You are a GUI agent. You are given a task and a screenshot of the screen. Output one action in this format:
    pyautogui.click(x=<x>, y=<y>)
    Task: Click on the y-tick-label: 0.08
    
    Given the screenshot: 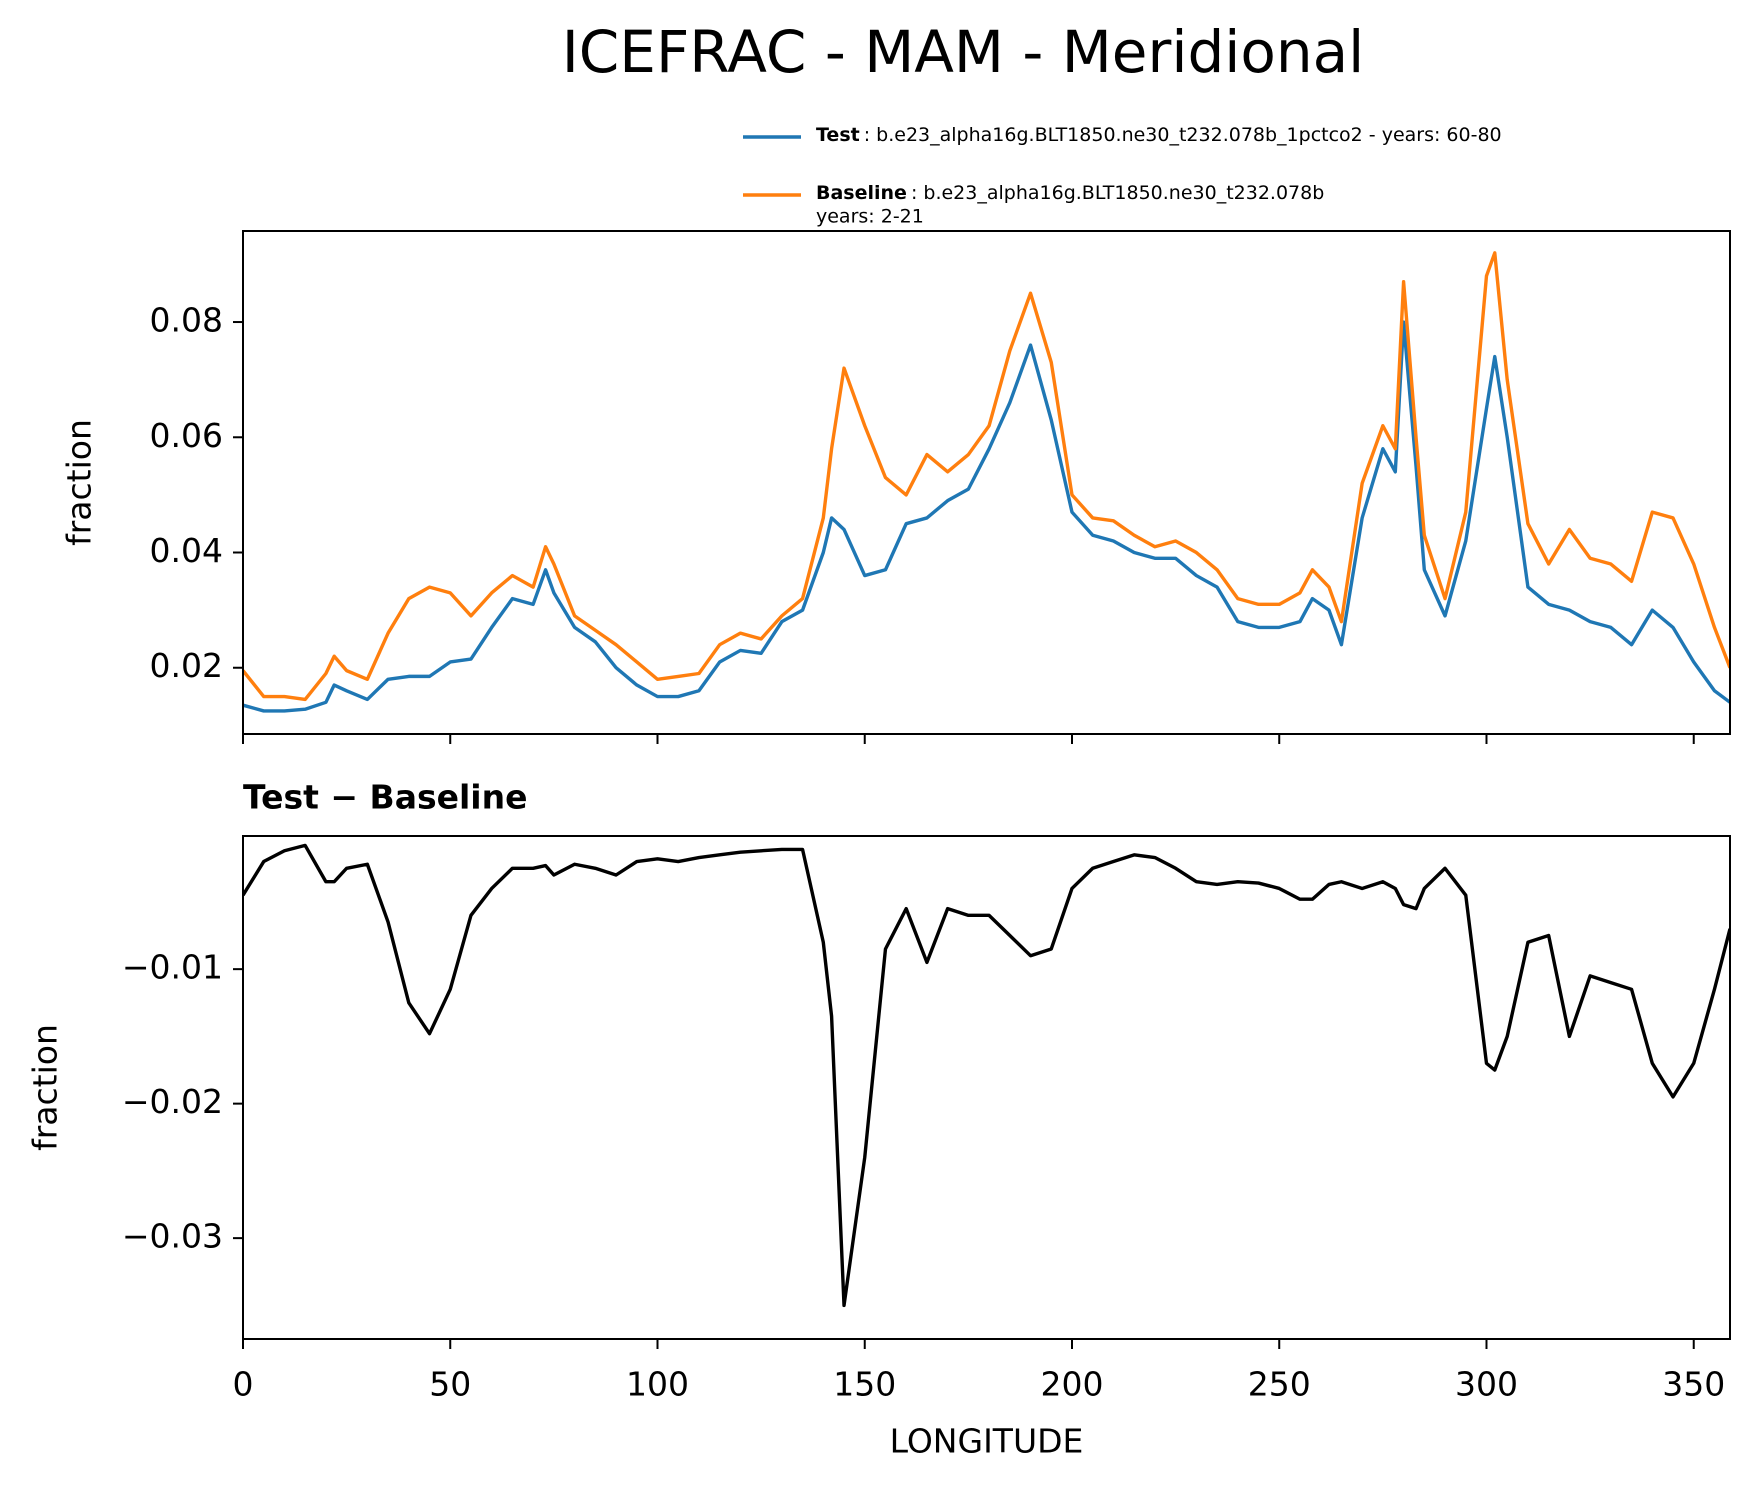 What is the action you would take?
    pyautogui.click(x=186, y=320)
    